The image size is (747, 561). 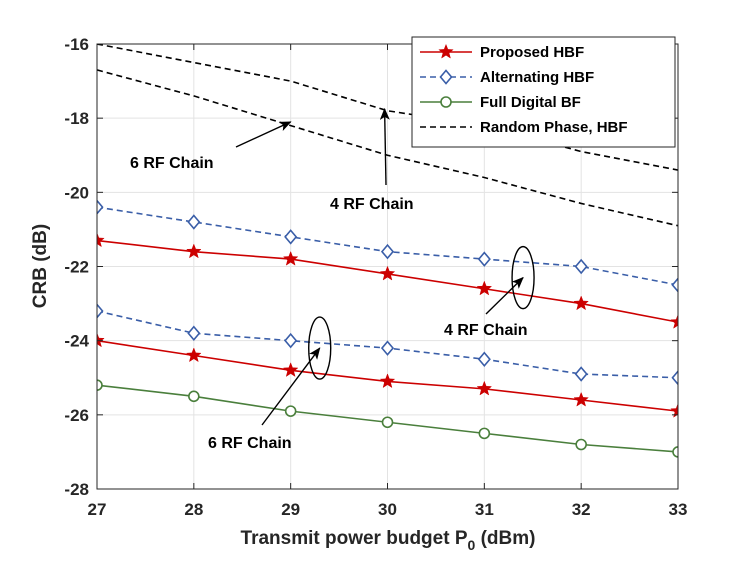 What do you see at coordinates (372, 160) in the screenshot?
I see `annotation-4-rf-chain-2: 4 RF Chain` at bounding box center [372, 160].